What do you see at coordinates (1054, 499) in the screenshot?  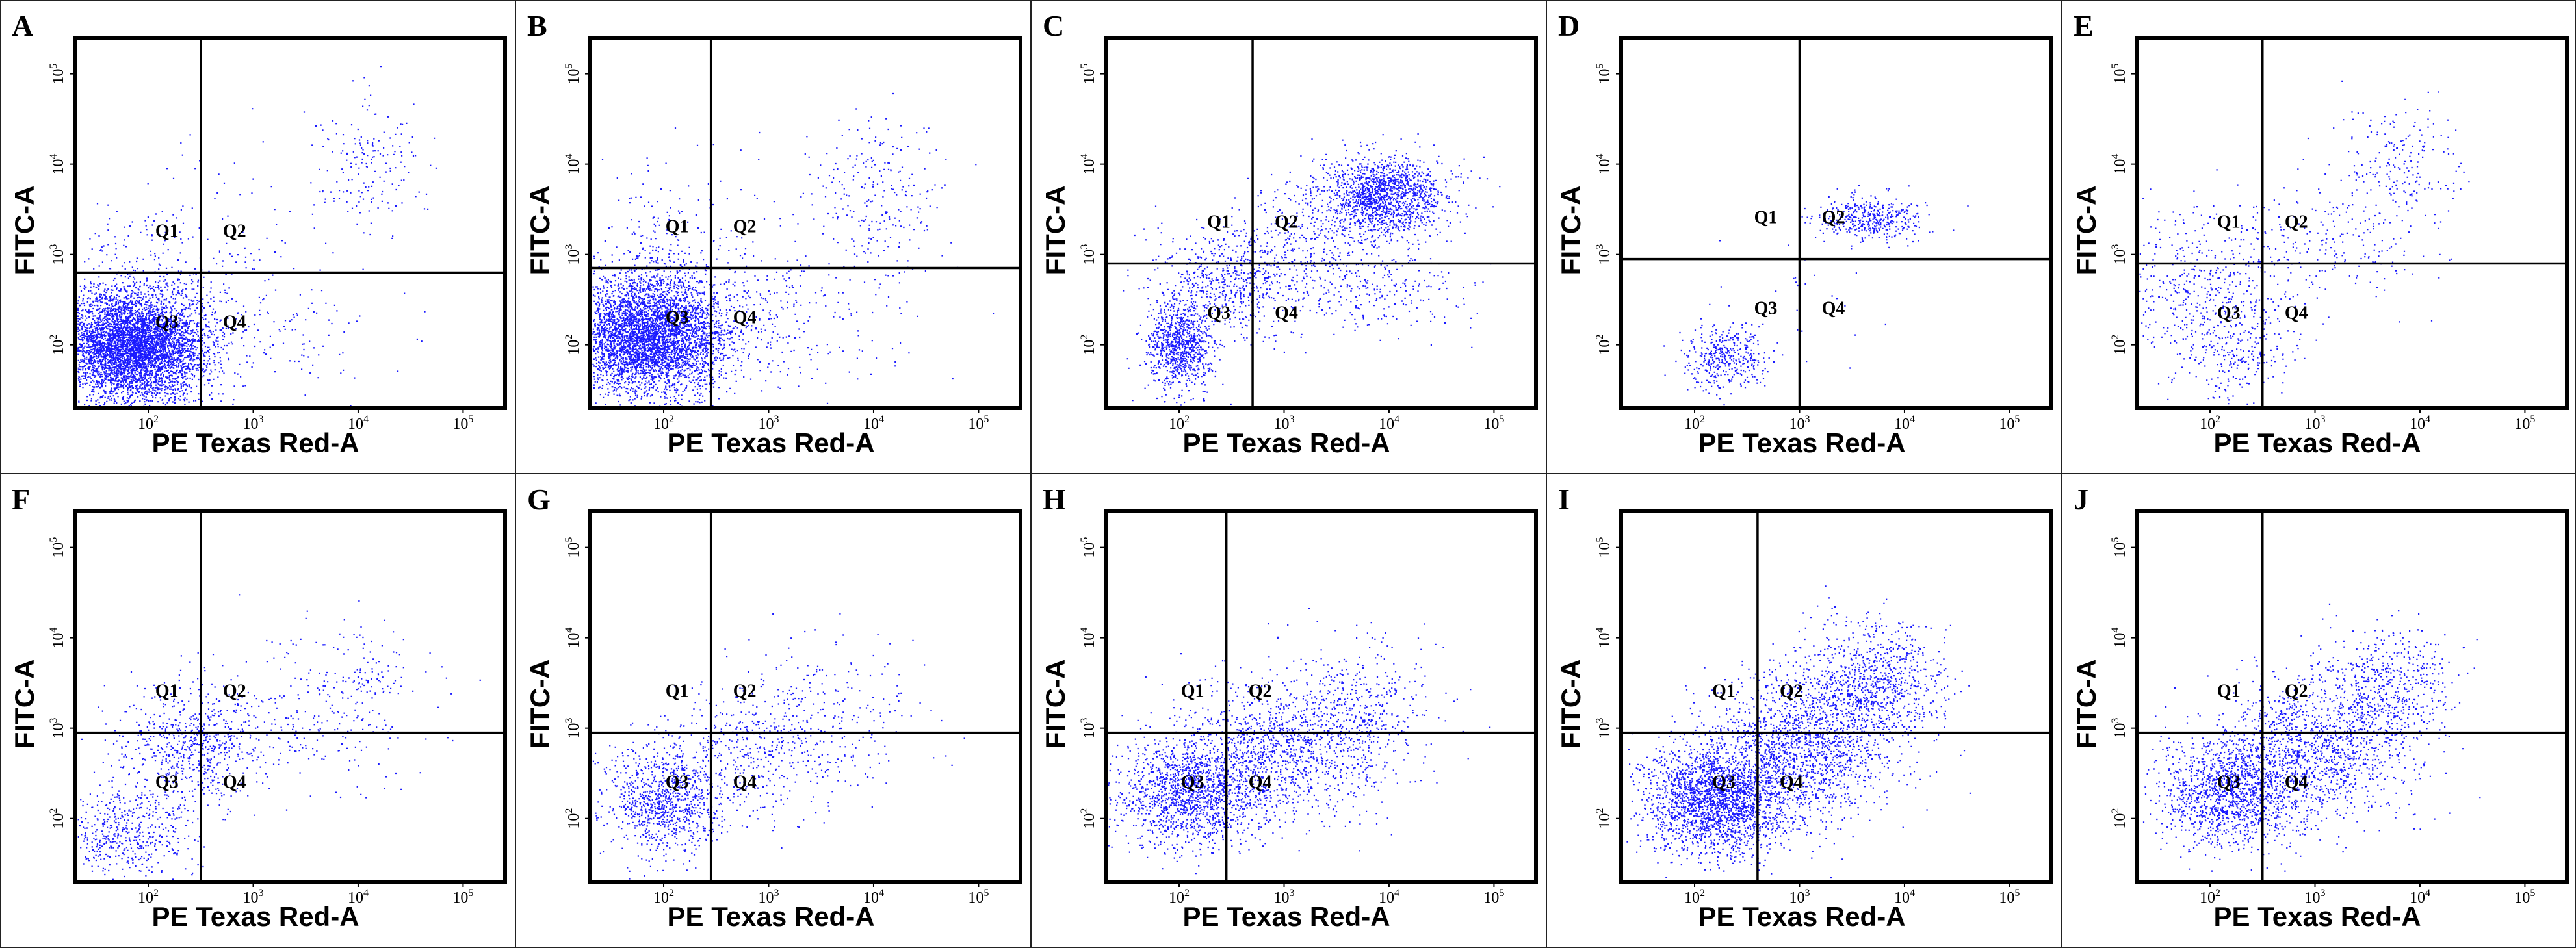 I see `panel-letter: H` at bounding box center [1054, 499].